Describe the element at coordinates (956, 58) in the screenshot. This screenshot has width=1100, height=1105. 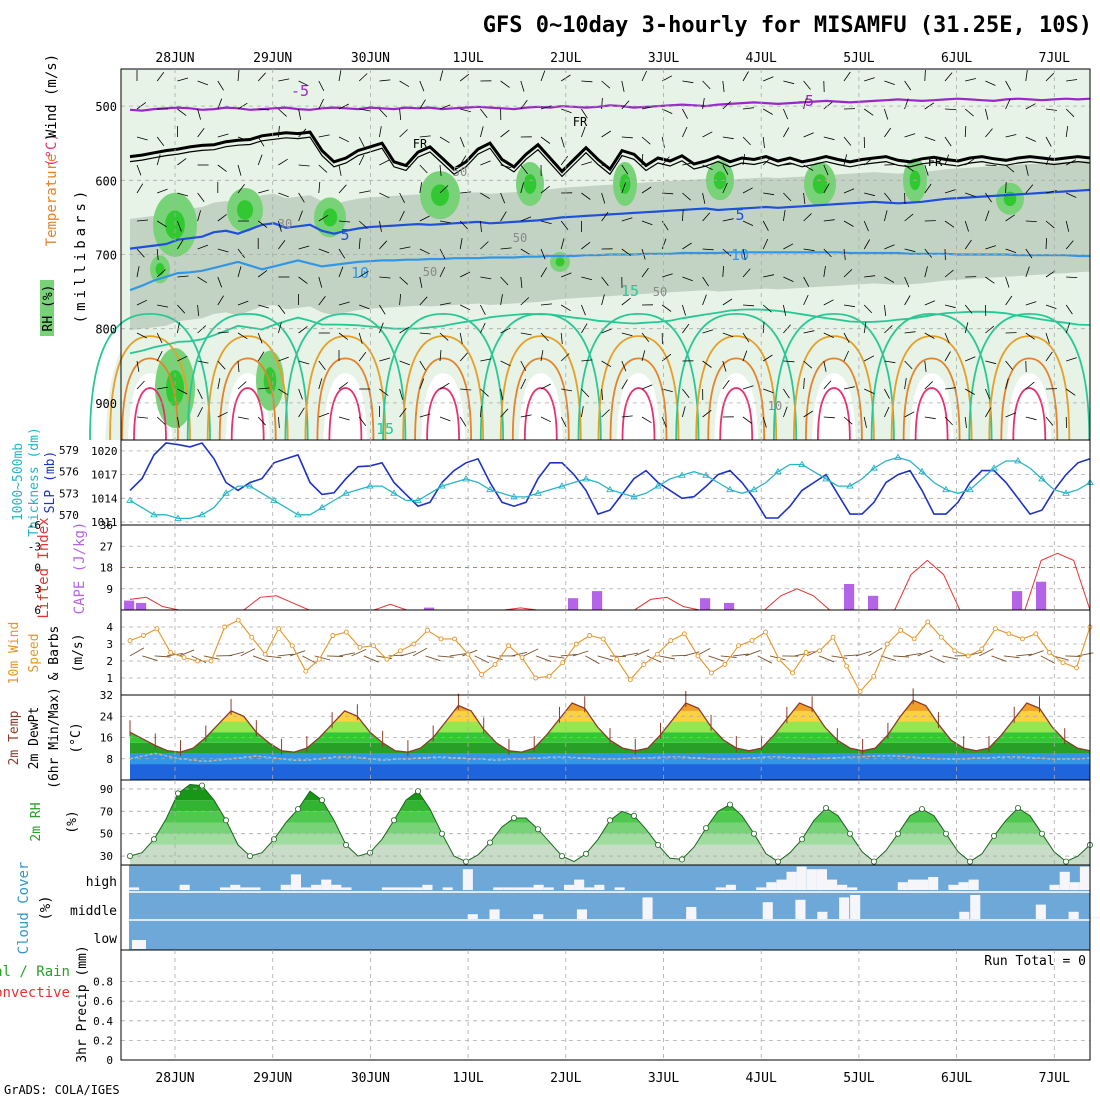
I see `date-label-top: 6JUL` at that location.